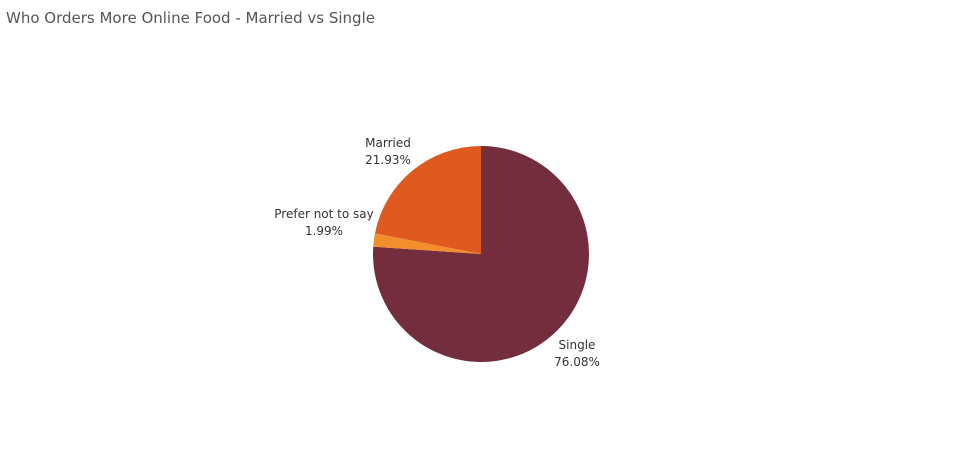  I want to click on slice-label-name: Prefer not to say, so click(323, 214).